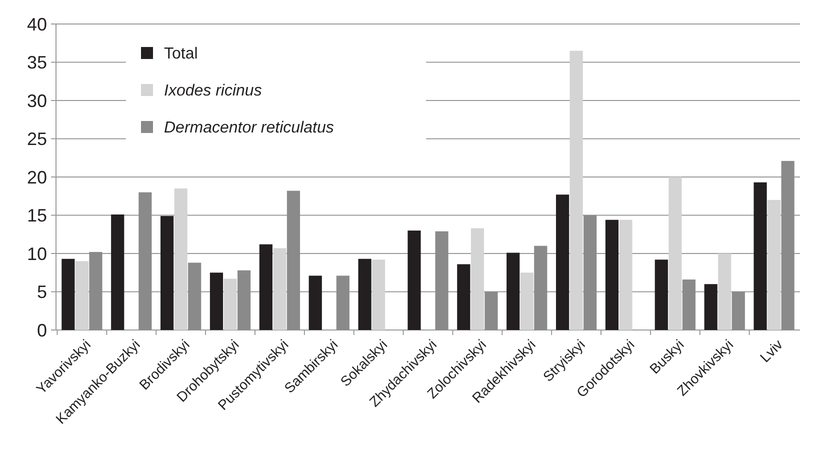 The height and width of the screenshot is (470, 822). What do you see at coordinates (36, 254) in the screenshot?
I see `y-tick-label: 10` at bounding box center [36, 254].